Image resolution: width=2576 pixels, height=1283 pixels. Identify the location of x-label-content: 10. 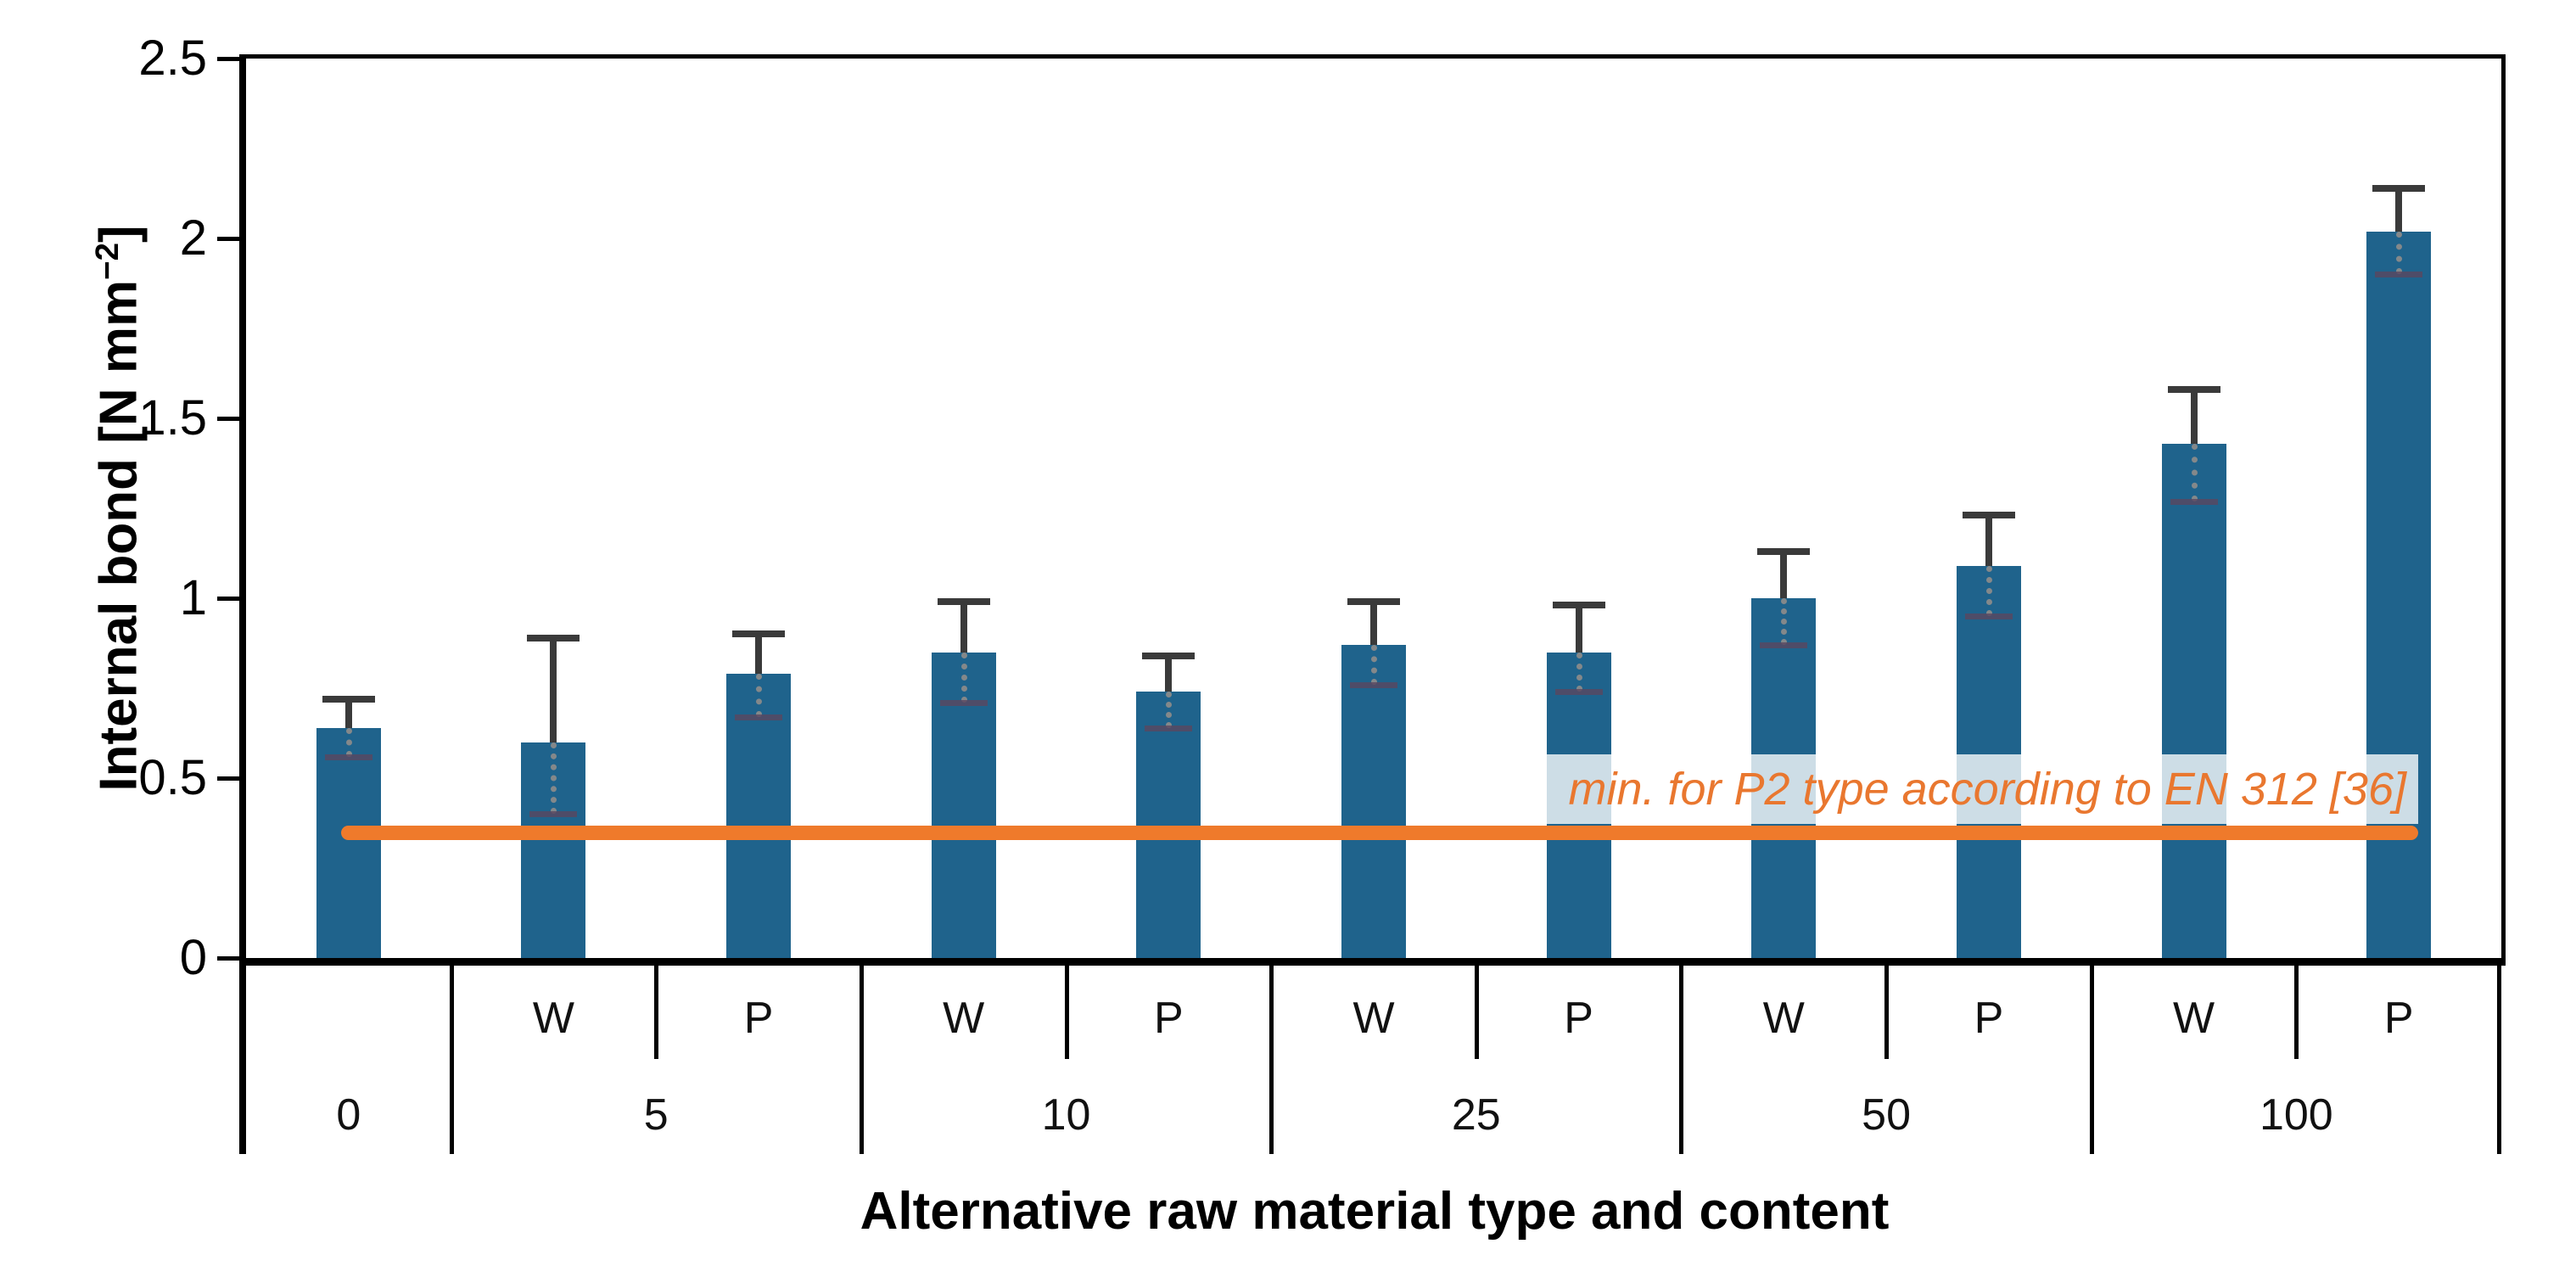
(1066, 1115).